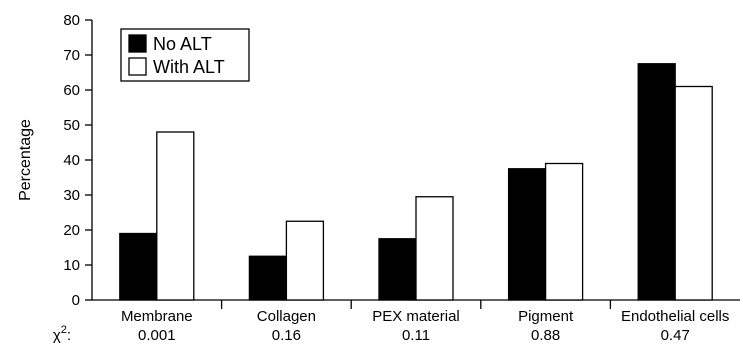 This screenshot has height=349, width=743. I want to click on y-tick-label: 10, so click(71, 265).